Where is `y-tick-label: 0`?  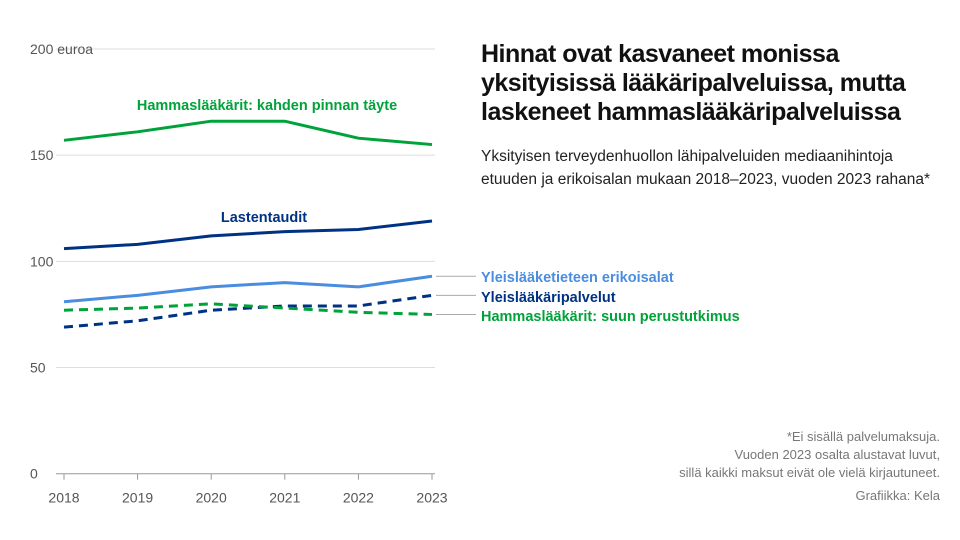 y-tick-label: 0 is located at coordinates (34, 474).